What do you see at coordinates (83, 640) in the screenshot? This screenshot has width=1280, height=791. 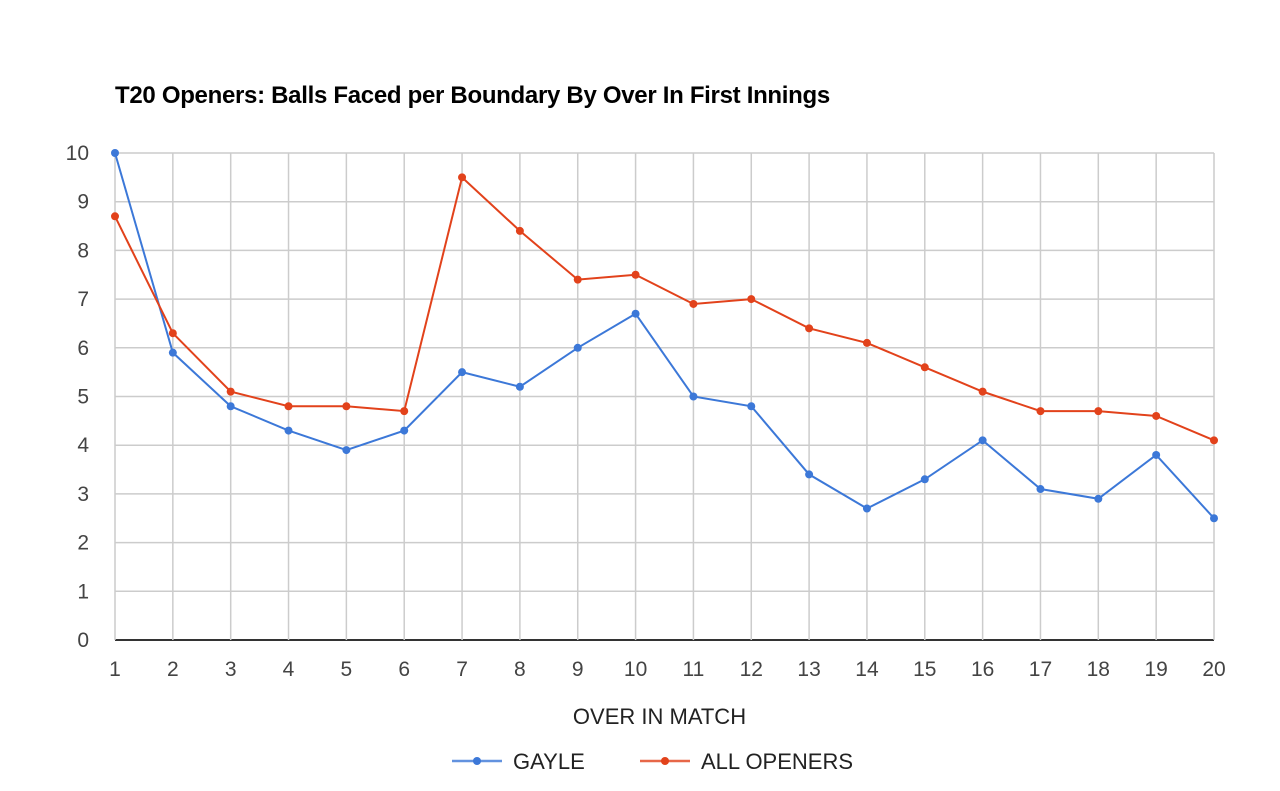 I see `y-tick-label: 0` at bounding box center [83, 640].